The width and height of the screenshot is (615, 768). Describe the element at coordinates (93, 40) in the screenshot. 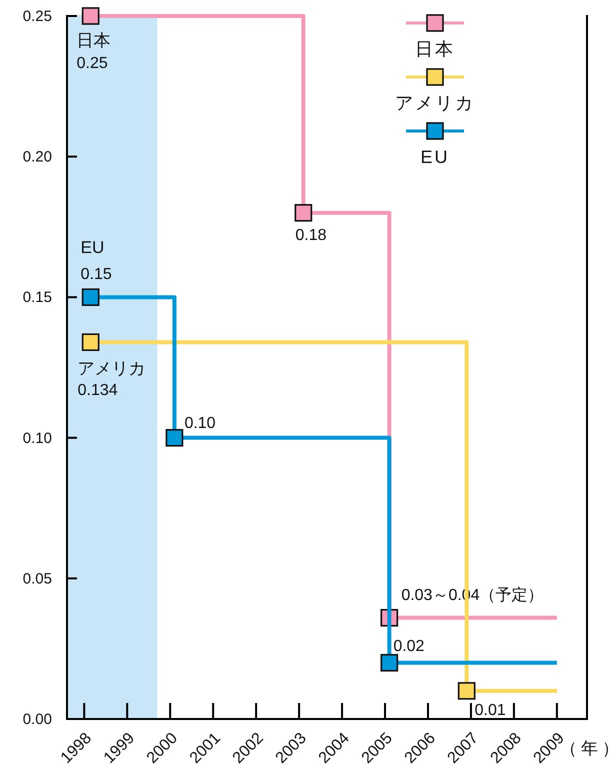

I see `text: 日本` at that location.